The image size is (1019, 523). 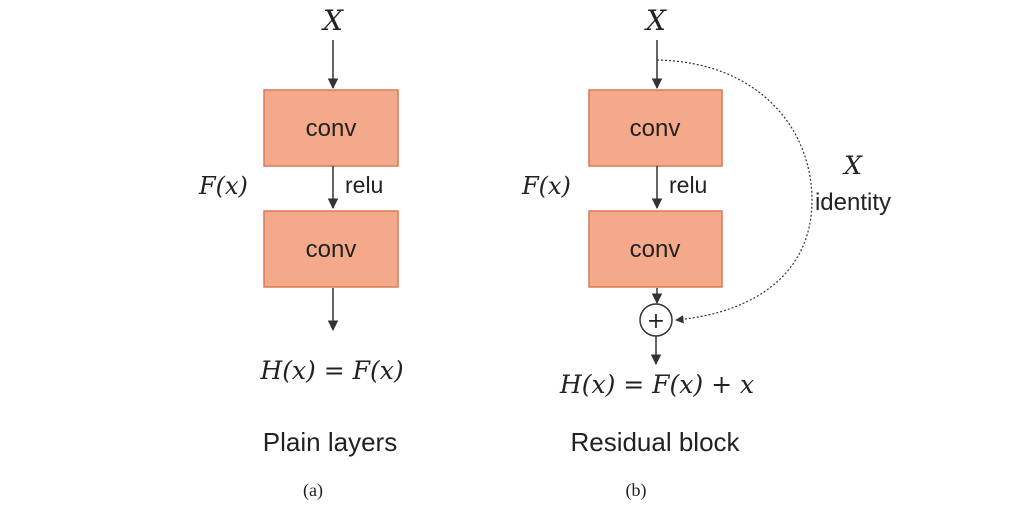 I want to click on panel-a-function-label: F(x), so click(x=223, y=186).